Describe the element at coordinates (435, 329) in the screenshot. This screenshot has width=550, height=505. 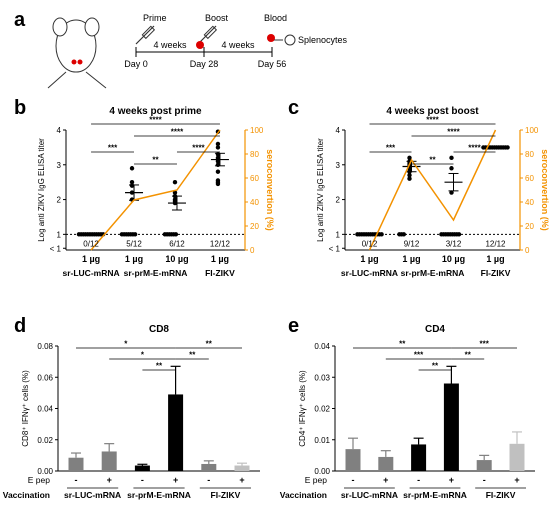
I see `chart-title: CD4` at that location.